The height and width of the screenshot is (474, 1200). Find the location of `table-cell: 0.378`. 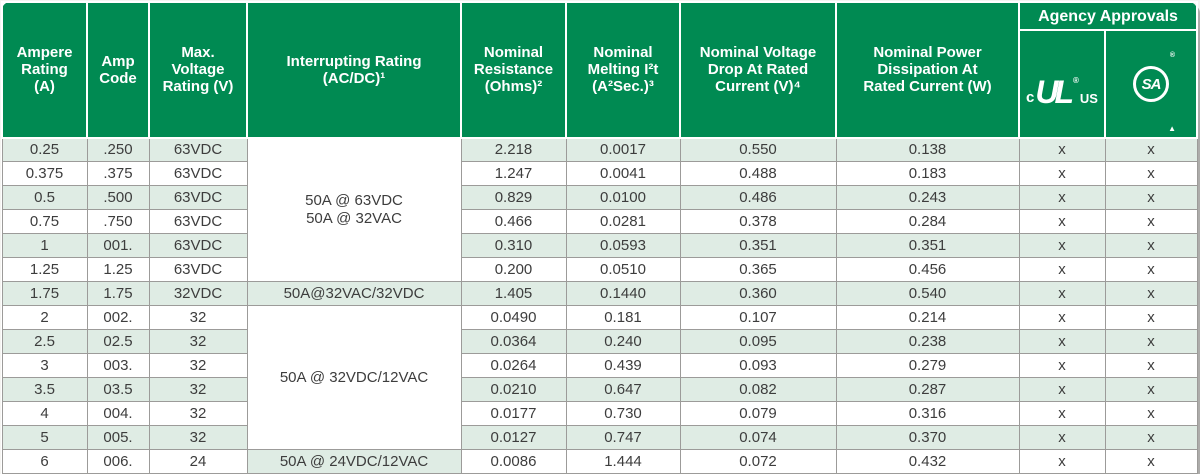

table-cell: 0.378 is located at coordinates (758, 221).